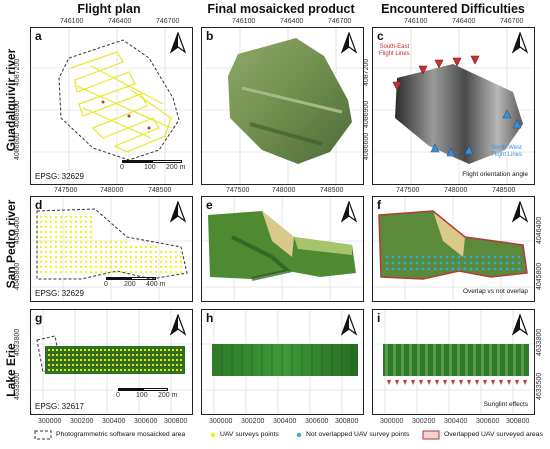  What do you see at coordinates (457, 382) in the screenshot?
I see `sunglint-arrows` at bounding box center [457, 382].